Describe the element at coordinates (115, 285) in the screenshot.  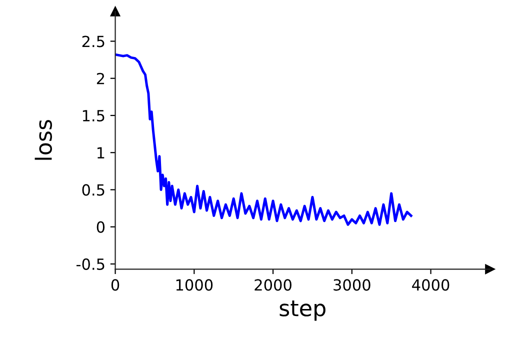
I see `x-tick-label: 0` at that location.